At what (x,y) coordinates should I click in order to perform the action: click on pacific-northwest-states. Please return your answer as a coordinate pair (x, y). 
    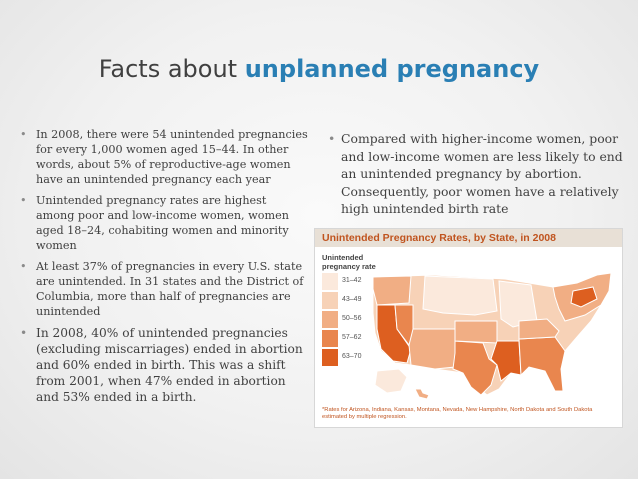
    Looking at the image, I should click on (392, 290).